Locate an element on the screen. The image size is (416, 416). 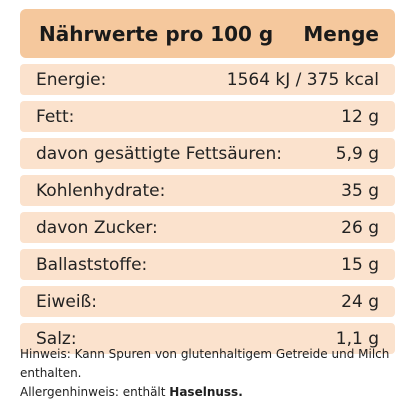
table-row-salt: Salz: 1,1 g is located at coordinates (207, 338).